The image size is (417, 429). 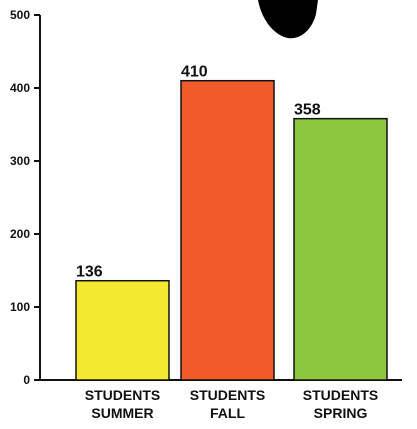 What do you see at coordinates (26, 380) in the screenshot?
I see `y-tick-label: 0` at bounding box center [26, 380].